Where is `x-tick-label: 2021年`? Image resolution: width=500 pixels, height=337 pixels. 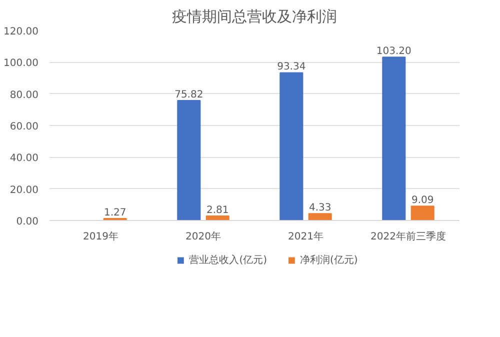 x-tick-label: 2021年 is located at coordinates (306, 236).